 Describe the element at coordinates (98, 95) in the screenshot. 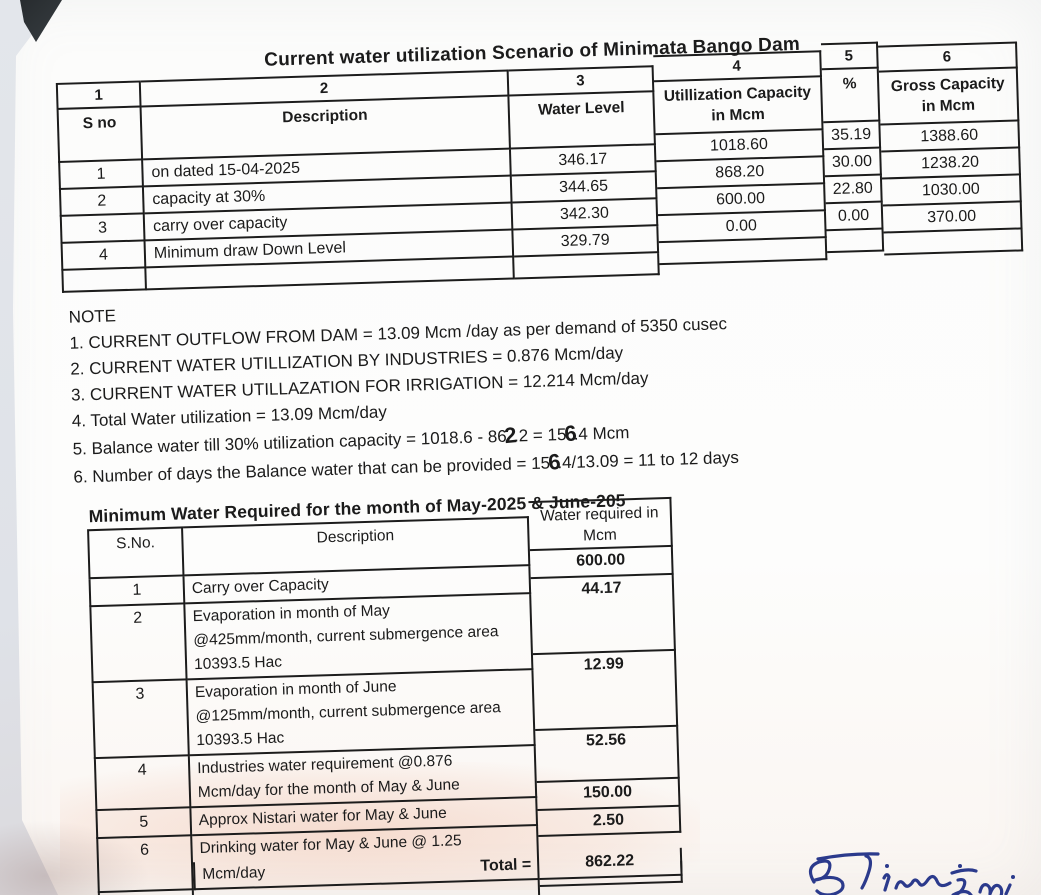

I see `col-number-cell: 1` at that location.